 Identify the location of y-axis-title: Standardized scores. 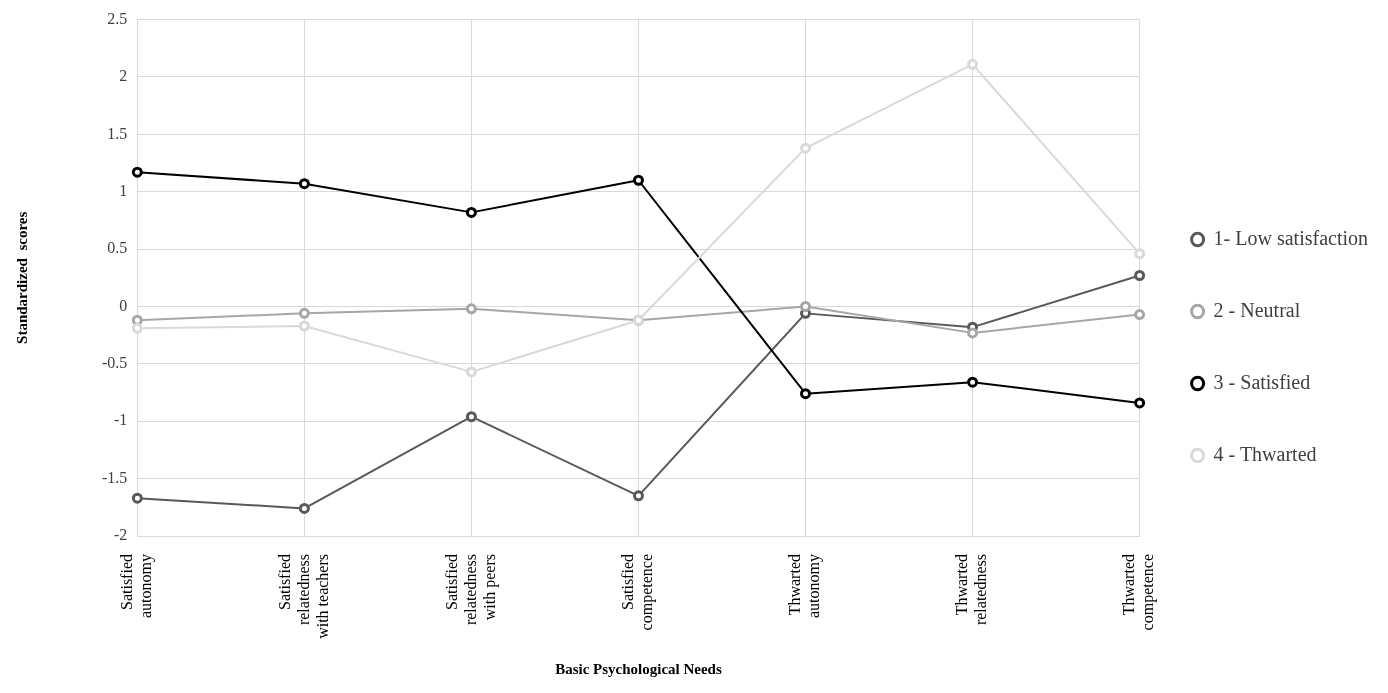
(21, 277).